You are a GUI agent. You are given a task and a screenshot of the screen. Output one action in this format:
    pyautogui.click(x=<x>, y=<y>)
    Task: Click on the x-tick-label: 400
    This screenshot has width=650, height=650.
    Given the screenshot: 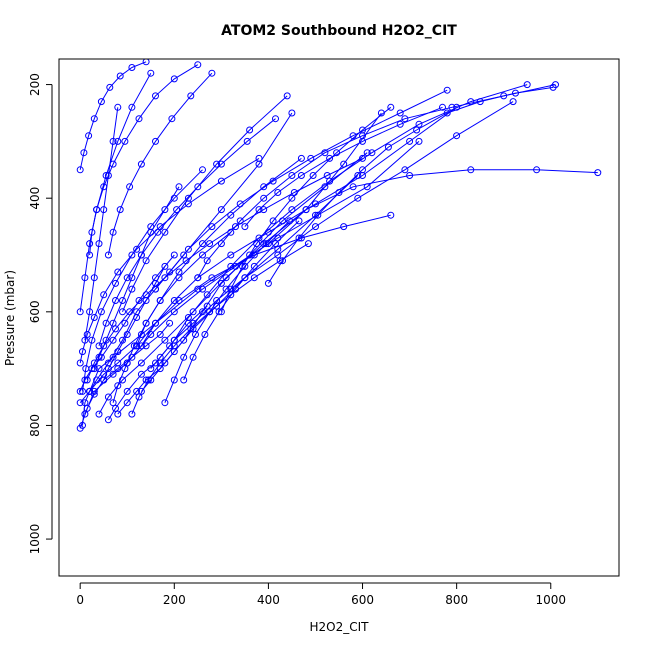 What is the action you would take?
    pyautogui.click(x=268, y=600)
    